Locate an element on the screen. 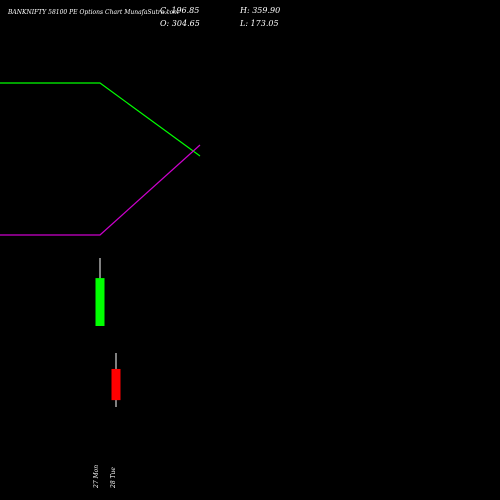 The image size is (500, 500). candle-body-28-tue is located at coordinates (116, 384).